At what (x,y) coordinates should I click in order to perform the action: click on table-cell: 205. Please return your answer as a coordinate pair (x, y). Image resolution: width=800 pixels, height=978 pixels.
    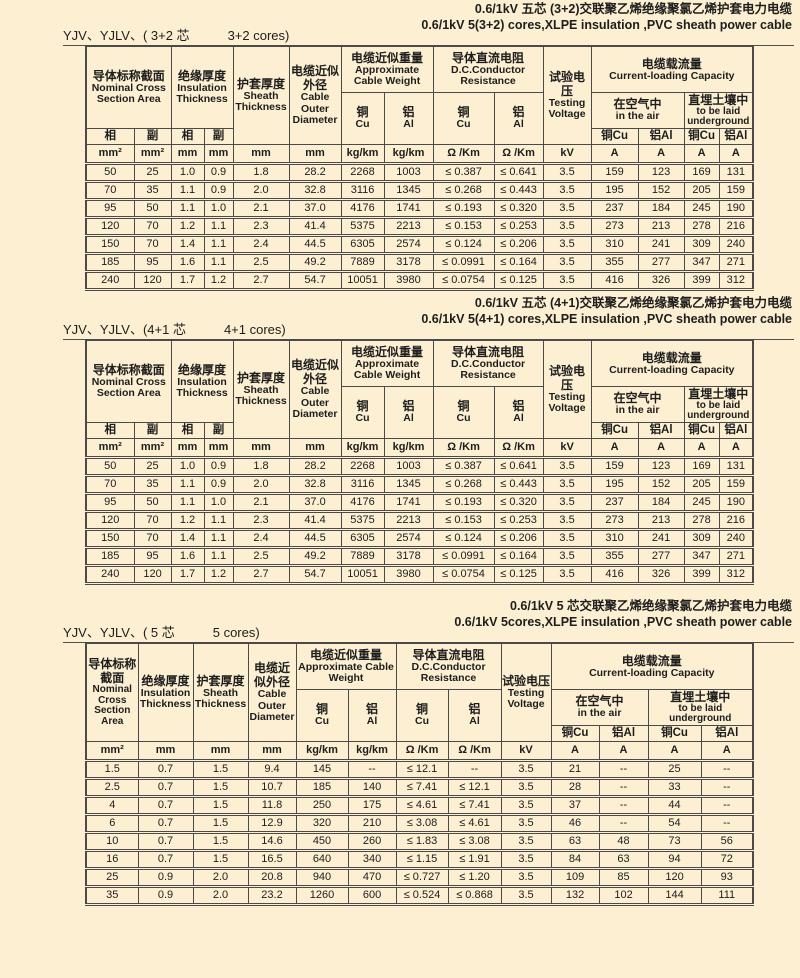
    Looking at the image, I should click on (701, 484).